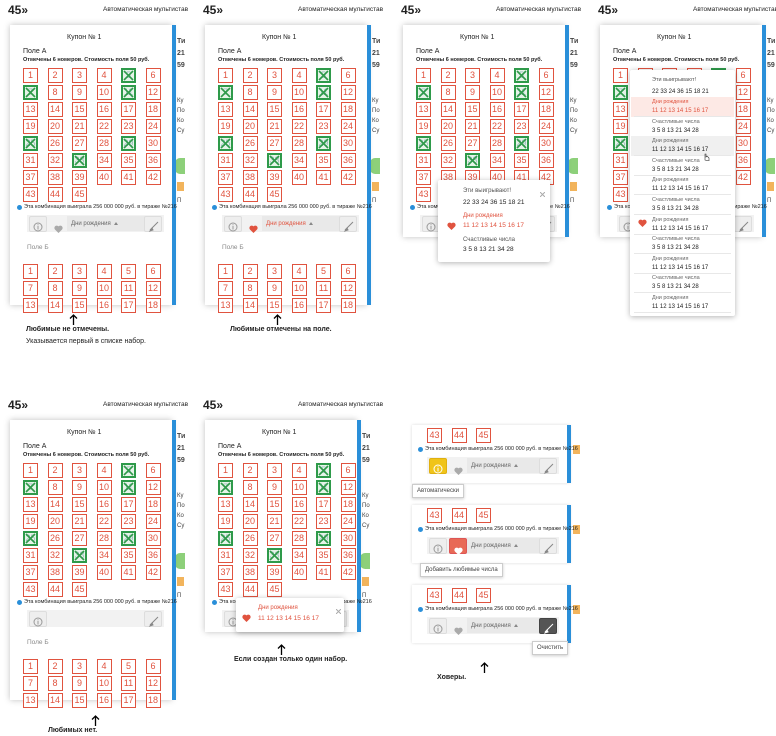 This screenshot has height=736, width=776. Describe the element at coordinates (299, 504) in the screenshot. I see `number-cell: 16` at that location.